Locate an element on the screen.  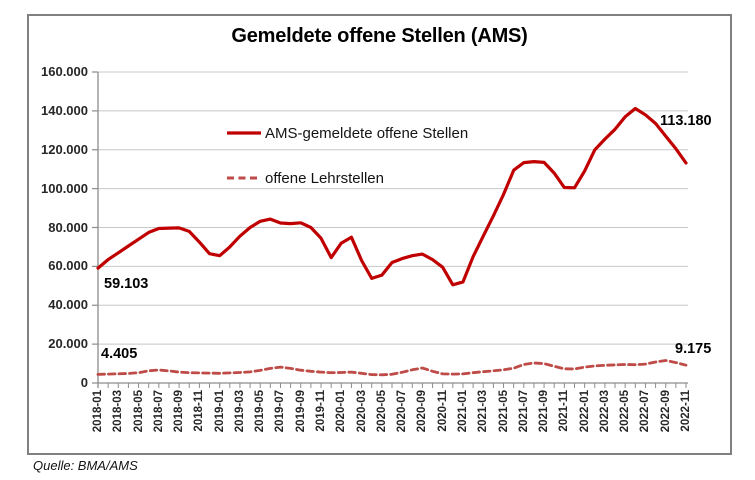
x-axis-label: 2020-07 is located at coordinates (402, 411).